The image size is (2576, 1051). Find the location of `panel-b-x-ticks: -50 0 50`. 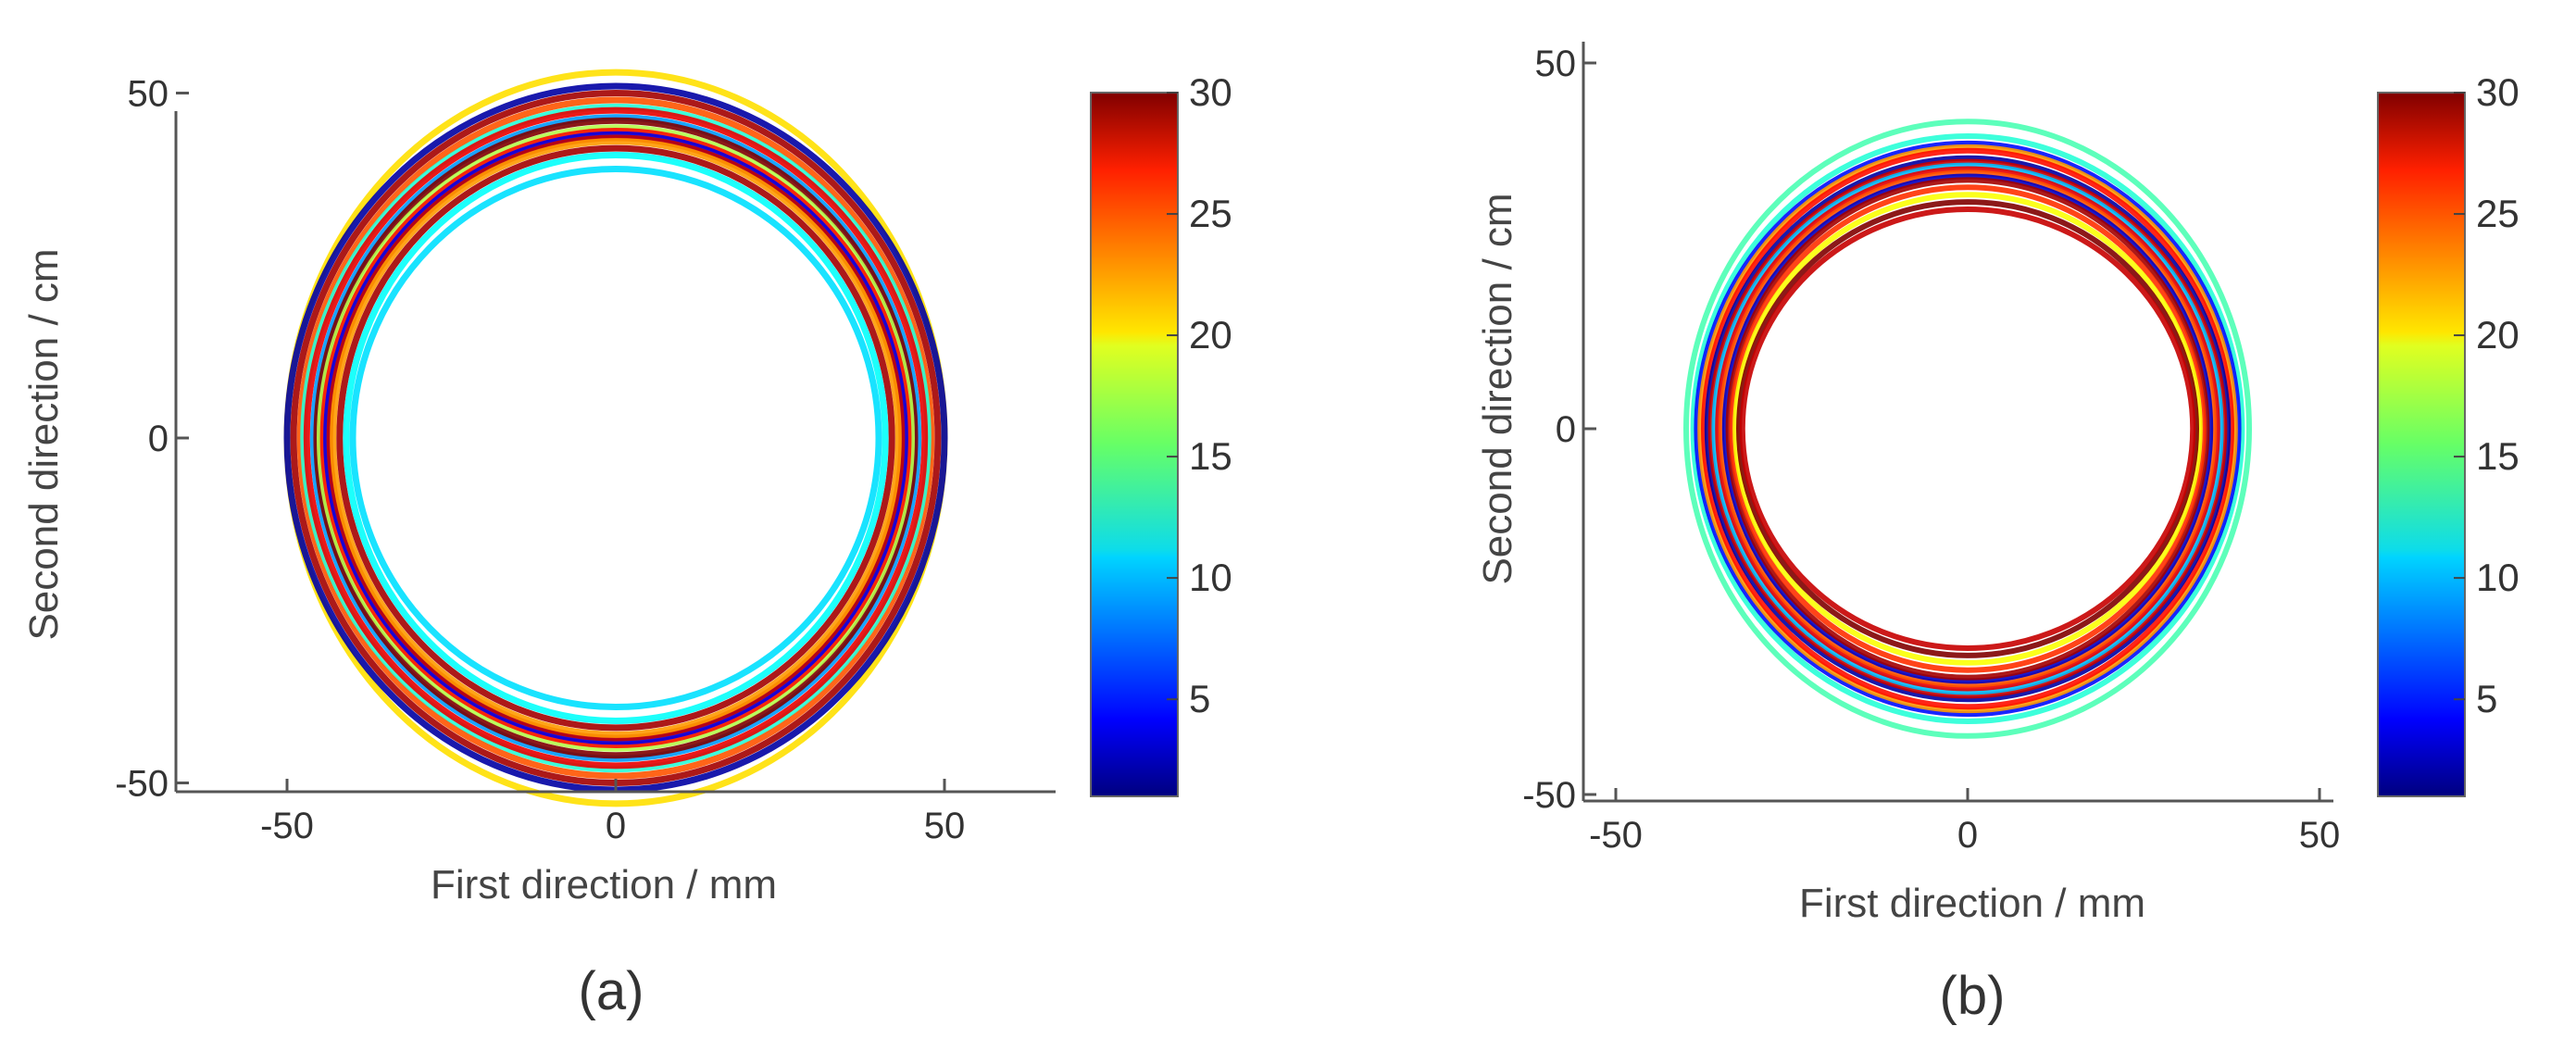

panel-b-x-ticks: -50 0 50 is located at coordinates (1965, 822).